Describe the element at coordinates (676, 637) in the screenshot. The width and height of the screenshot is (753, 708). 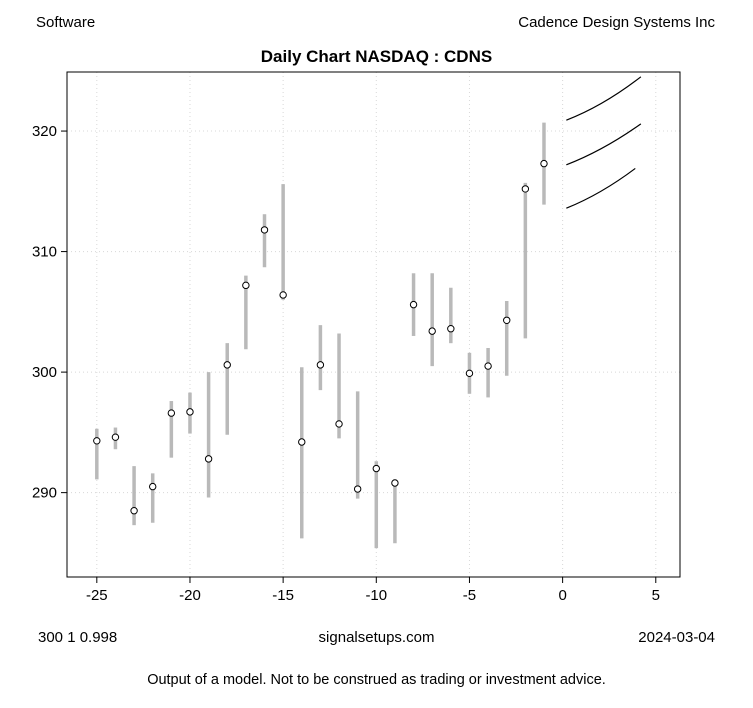
I see `date-label: 2024-03-04` at that location.